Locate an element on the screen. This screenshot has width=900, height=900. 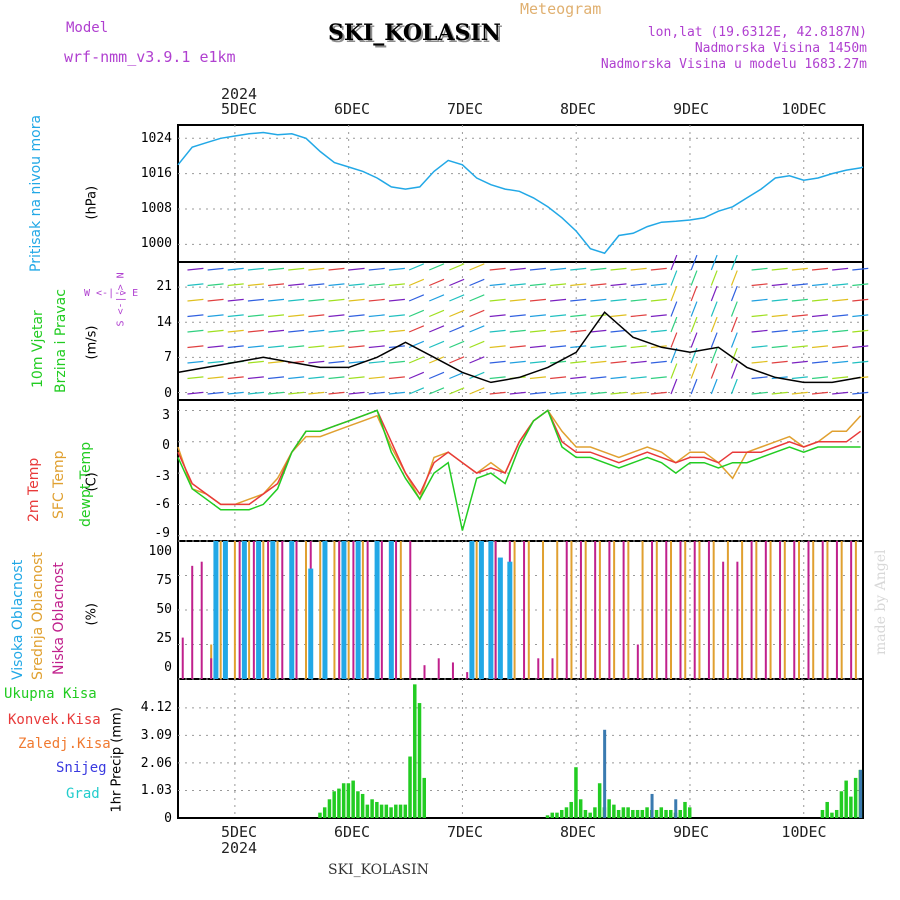
cloud-tick-0: 0 is located at coordinates (168, 667).